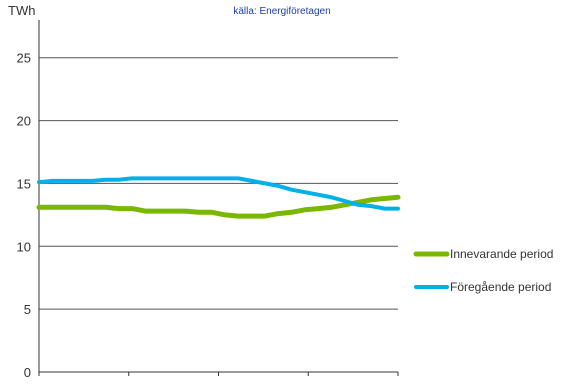  What do you see at coordinates (281, 11) in the screenshot?
I see `source-note: källa: Energiföretagen` at bounding box center [281, 11].